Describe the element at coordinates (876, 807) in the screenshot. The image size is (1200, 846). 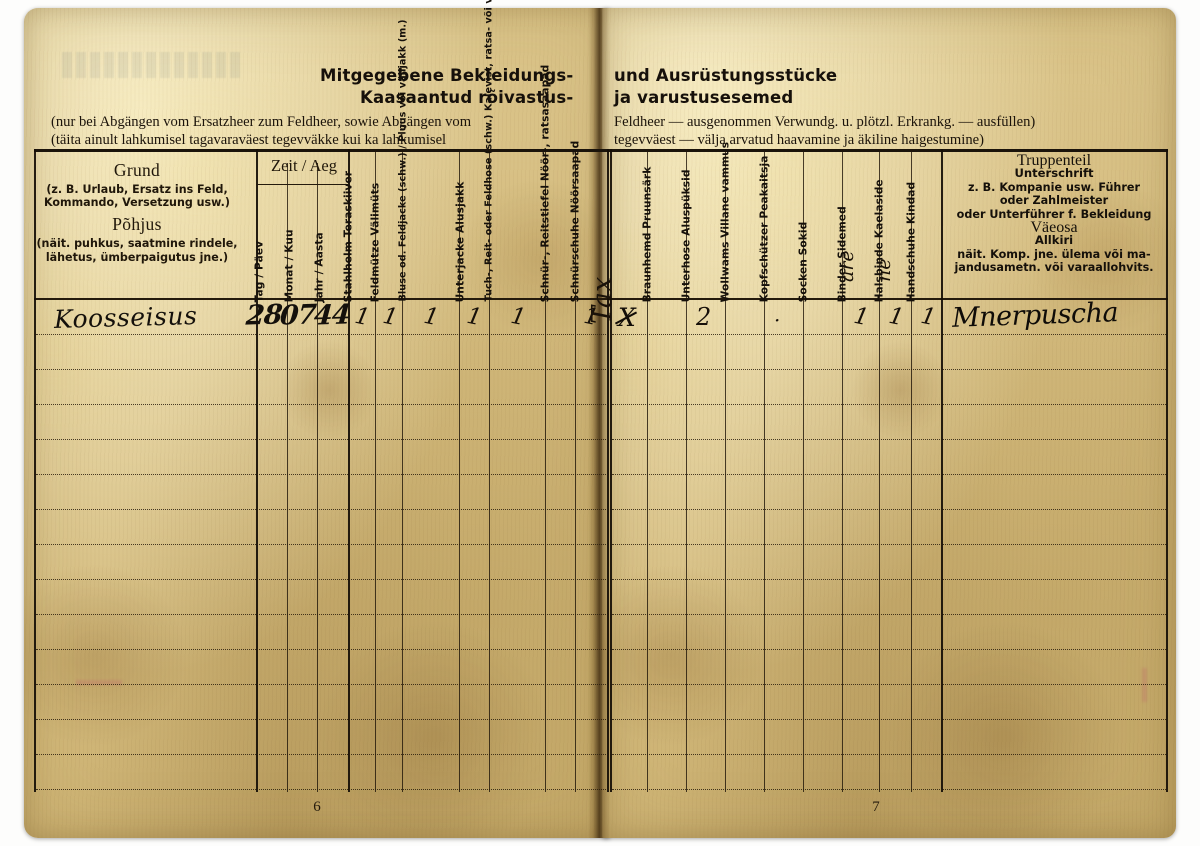
I see `page-number-right: 7` at that location.